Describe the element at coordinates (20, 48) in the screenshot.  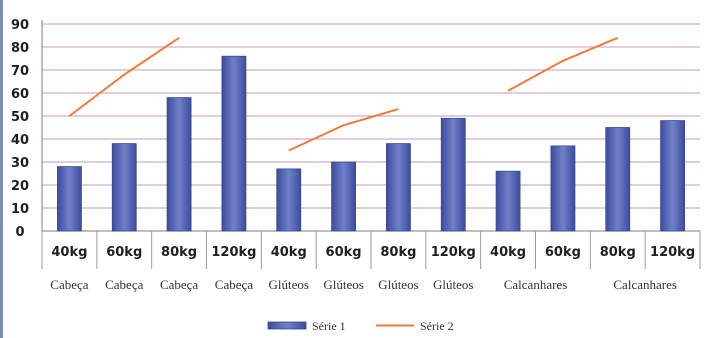
I see `y-tick-label: 80` at that location.